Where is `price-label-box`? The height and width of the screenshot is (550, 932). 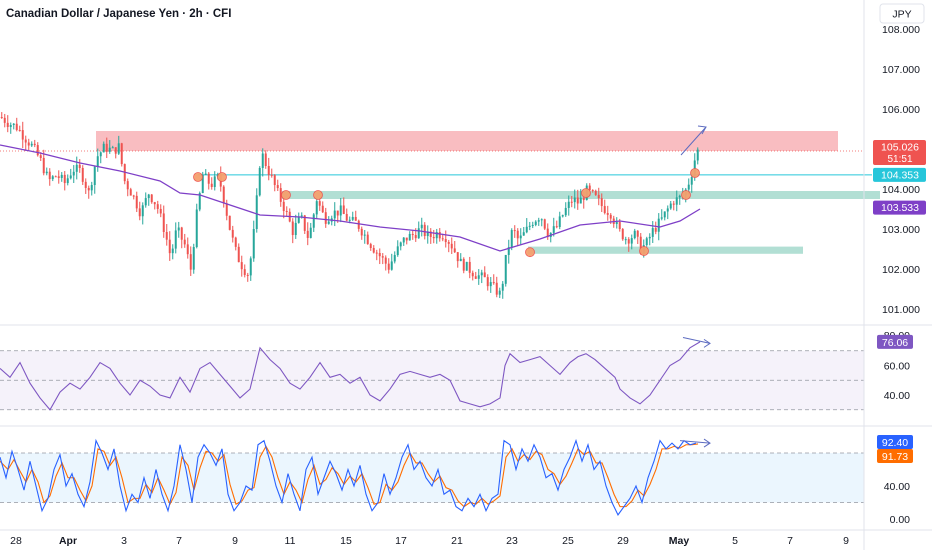 price-label-box is located at coordinates (899, 174).